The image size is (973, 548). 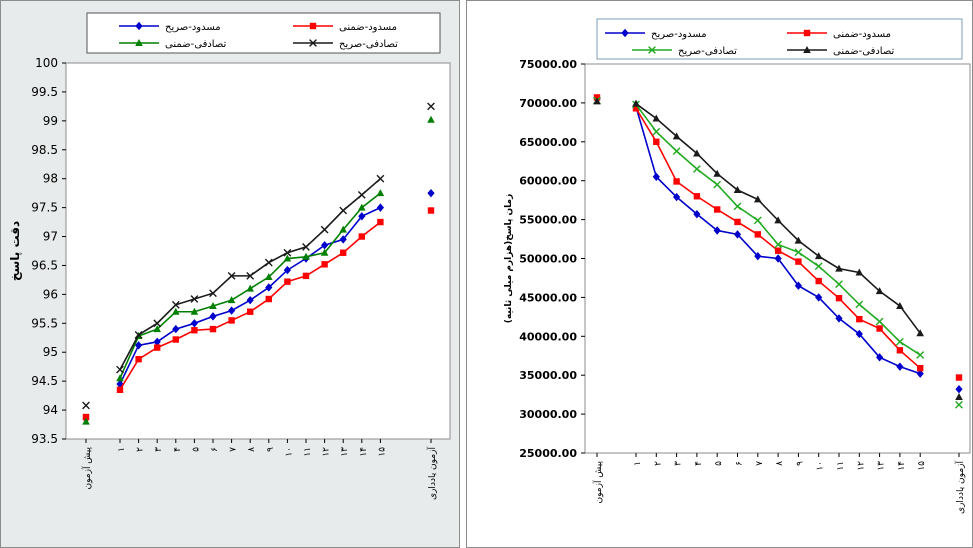 I want to click on y-tick-label: 95.5, so click(x=44, y=323).